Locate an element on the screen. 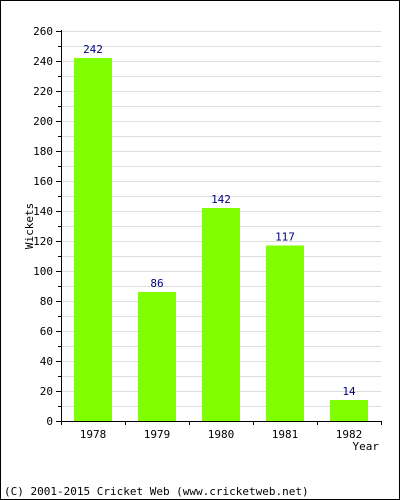 The width and height of the screenshot is (400, 500). y-tick-label: 200 is located at coordinates (43, 121).